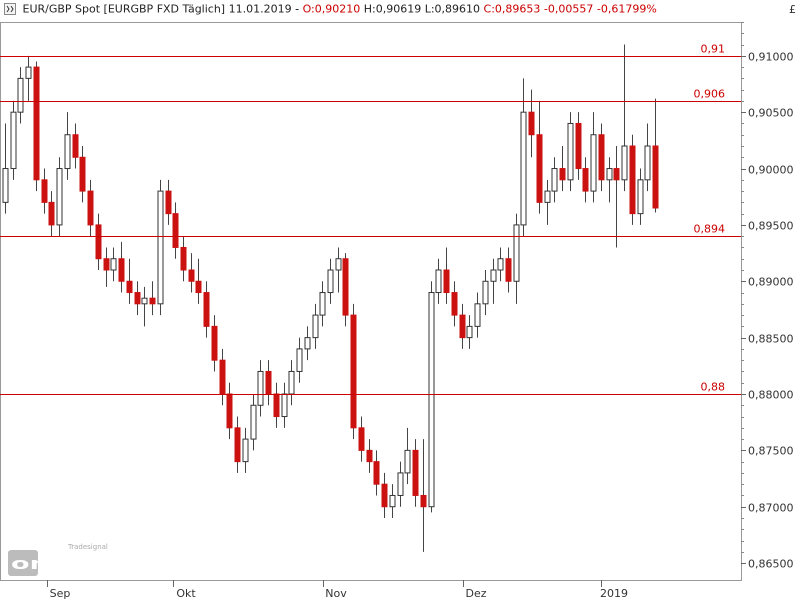 The image size is (800, 600). Describe the element at coordinates (771, 57) in the screenshot. I see `y-tick-label: 0,91000` at that location.